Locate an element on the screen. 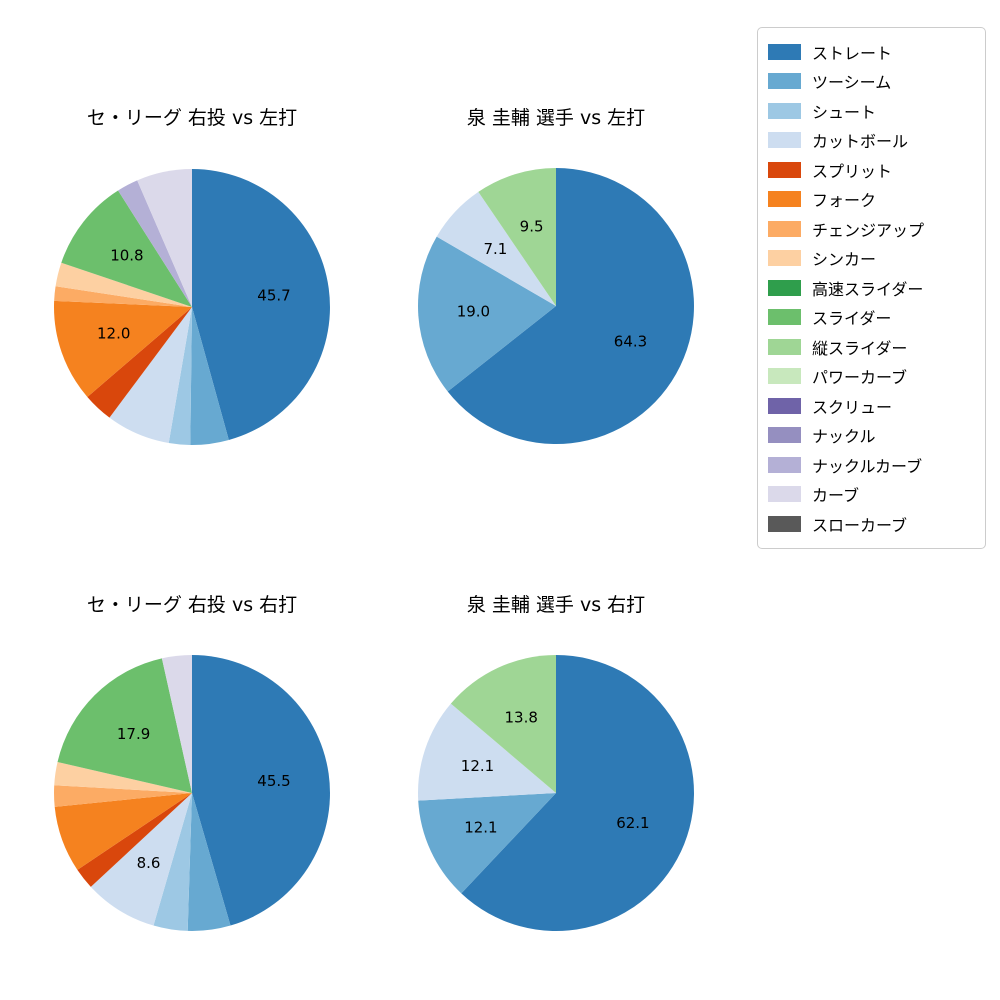  legend-item: シンカー is located at coordinates (871, 259).